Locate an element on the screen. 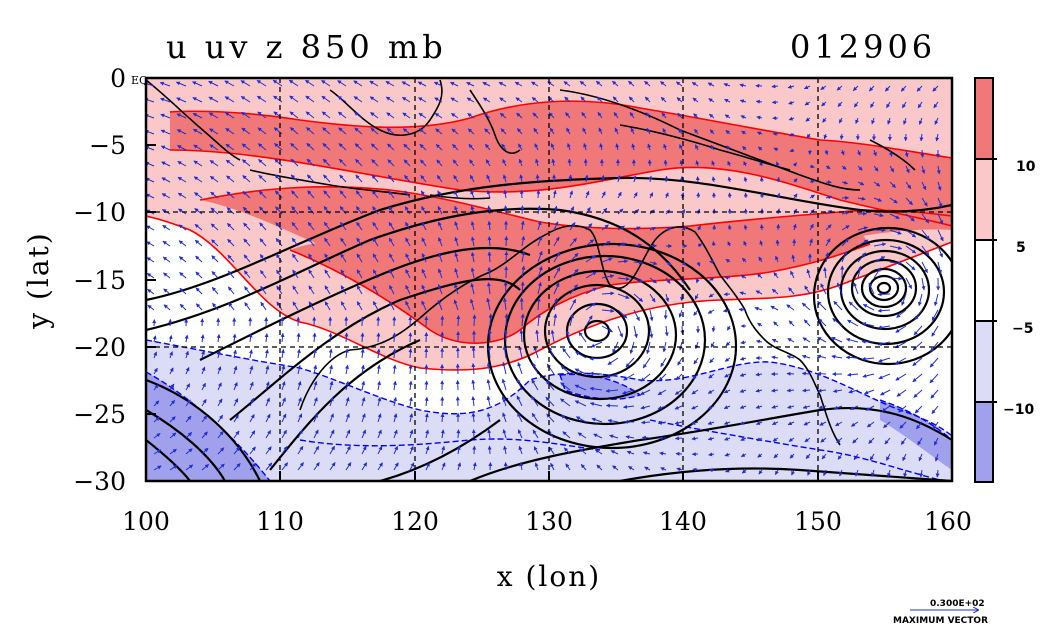 The width and height of the screenshot is (1056, 631). y-tick-label: −25 is located at coordinates (99, 414).